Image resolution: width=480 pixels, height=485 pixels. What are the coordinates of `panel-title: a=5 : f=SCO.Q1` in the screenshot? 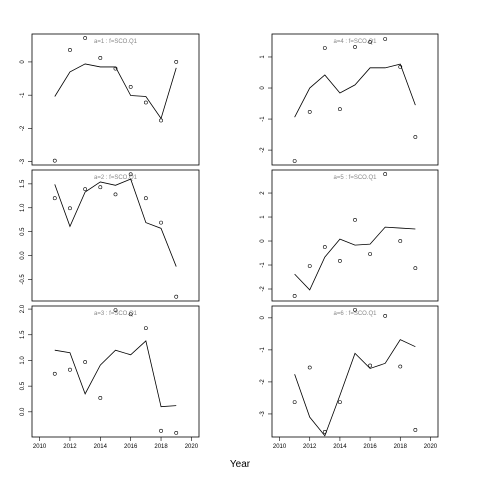 It's located at (355, 178).